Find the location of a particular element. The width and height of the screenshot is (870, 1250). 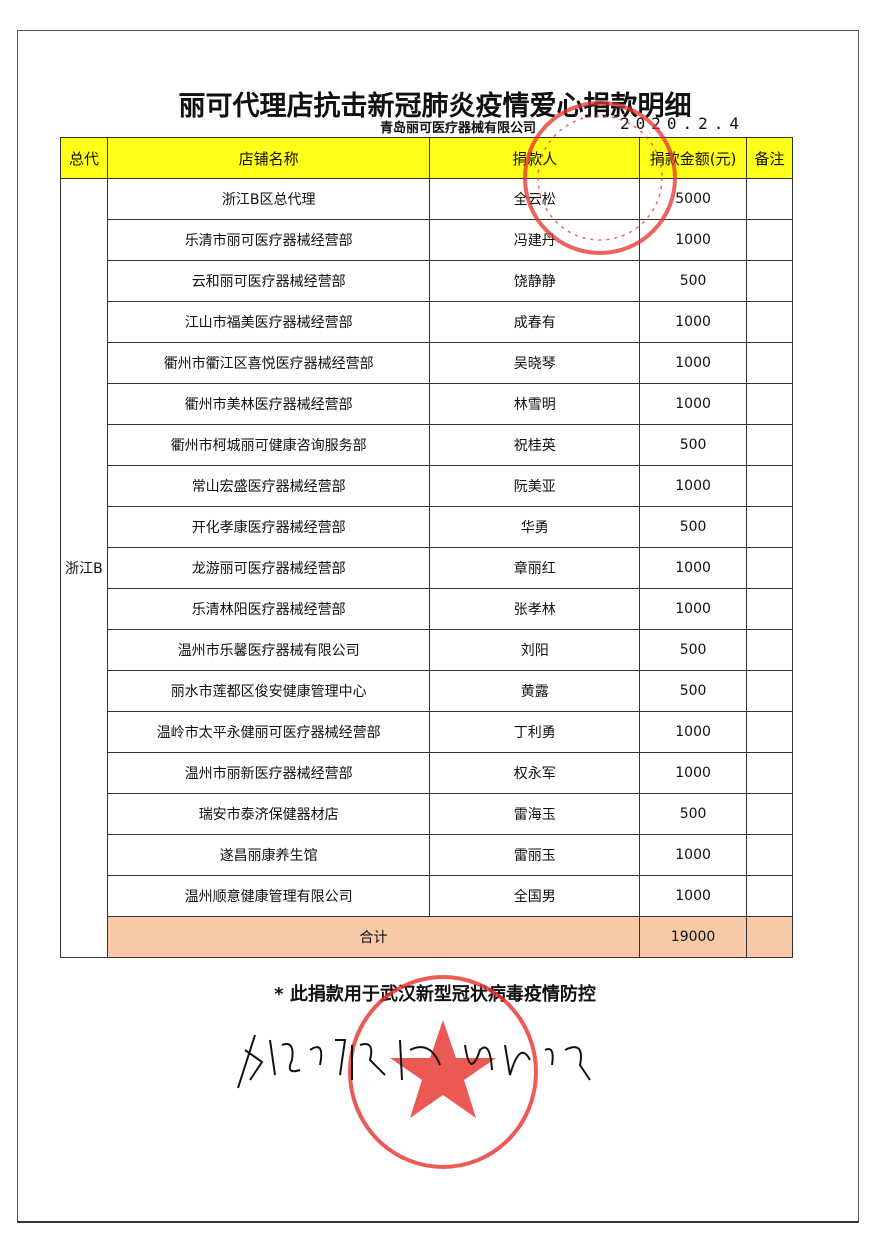

total-row: 合计 19000 is located at coordinates (427, 937).